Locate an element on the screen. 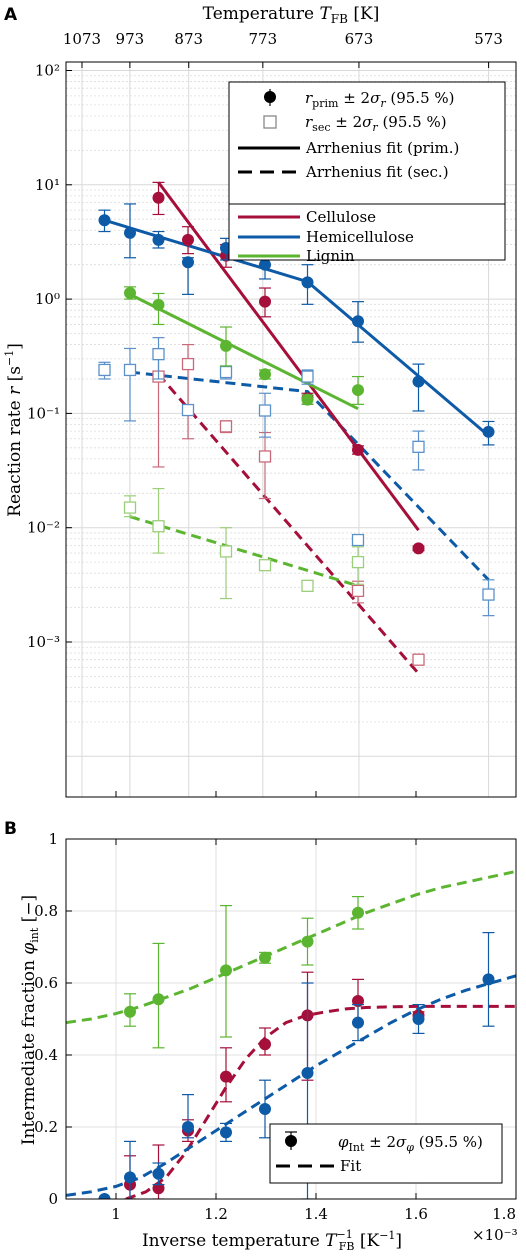 The height and width of the screenshot is (1257, 526). top-axis-tick-label: 1073 is located at coordinates (82, 39).